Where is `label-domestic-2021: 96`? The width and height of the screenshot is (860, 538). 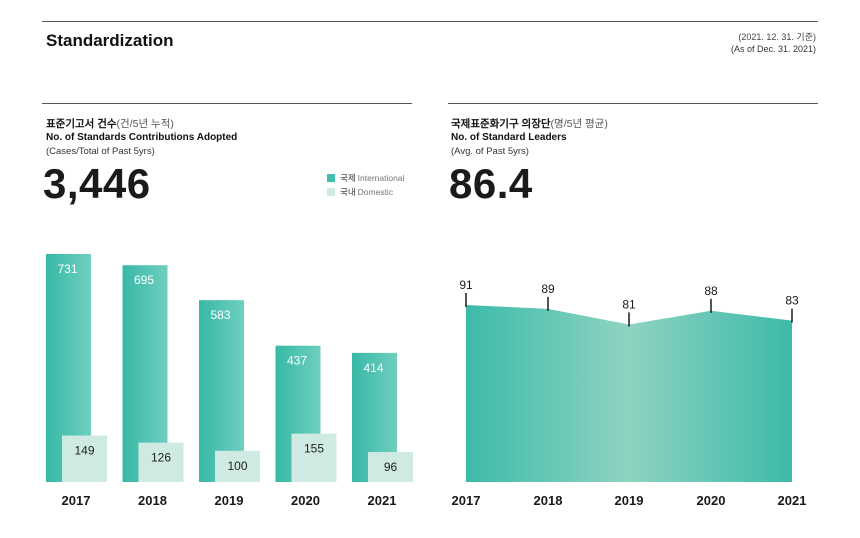
label-domestic-2021: 96 is located at coordinates (391, 467).